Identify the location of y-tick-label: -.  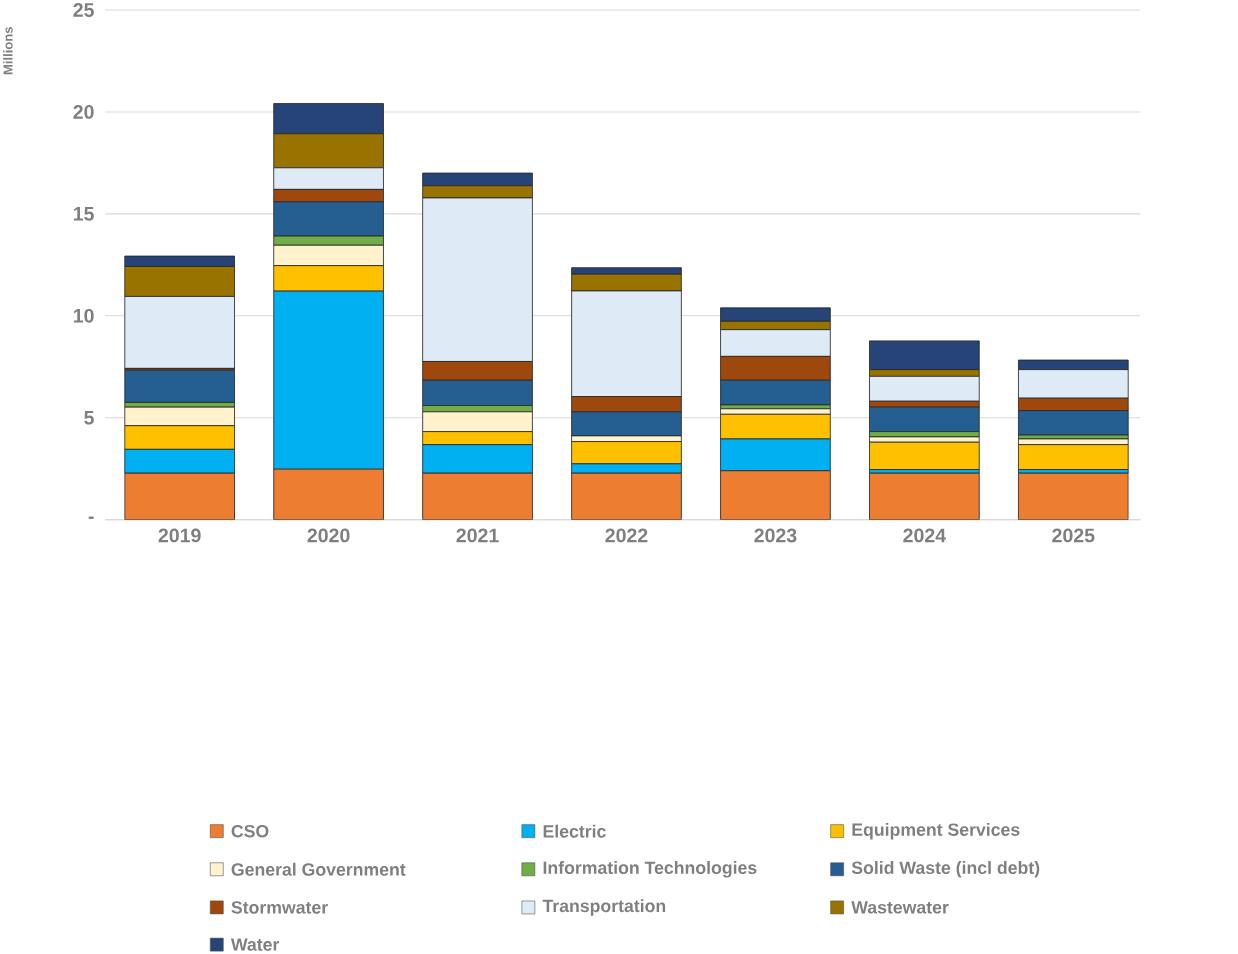
(91, 517).